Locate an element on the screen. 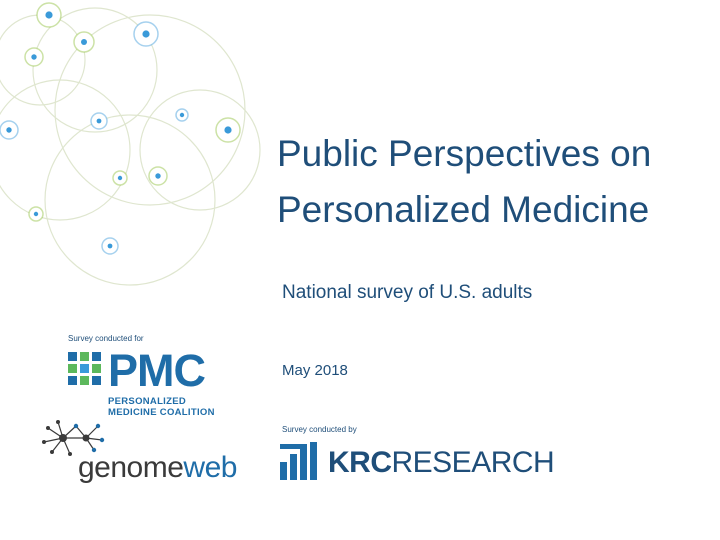 The width and height of the screenshot is (720, 540). krc-research-logo-text: KRCRESEARCH is located at coordinates (441, 463).